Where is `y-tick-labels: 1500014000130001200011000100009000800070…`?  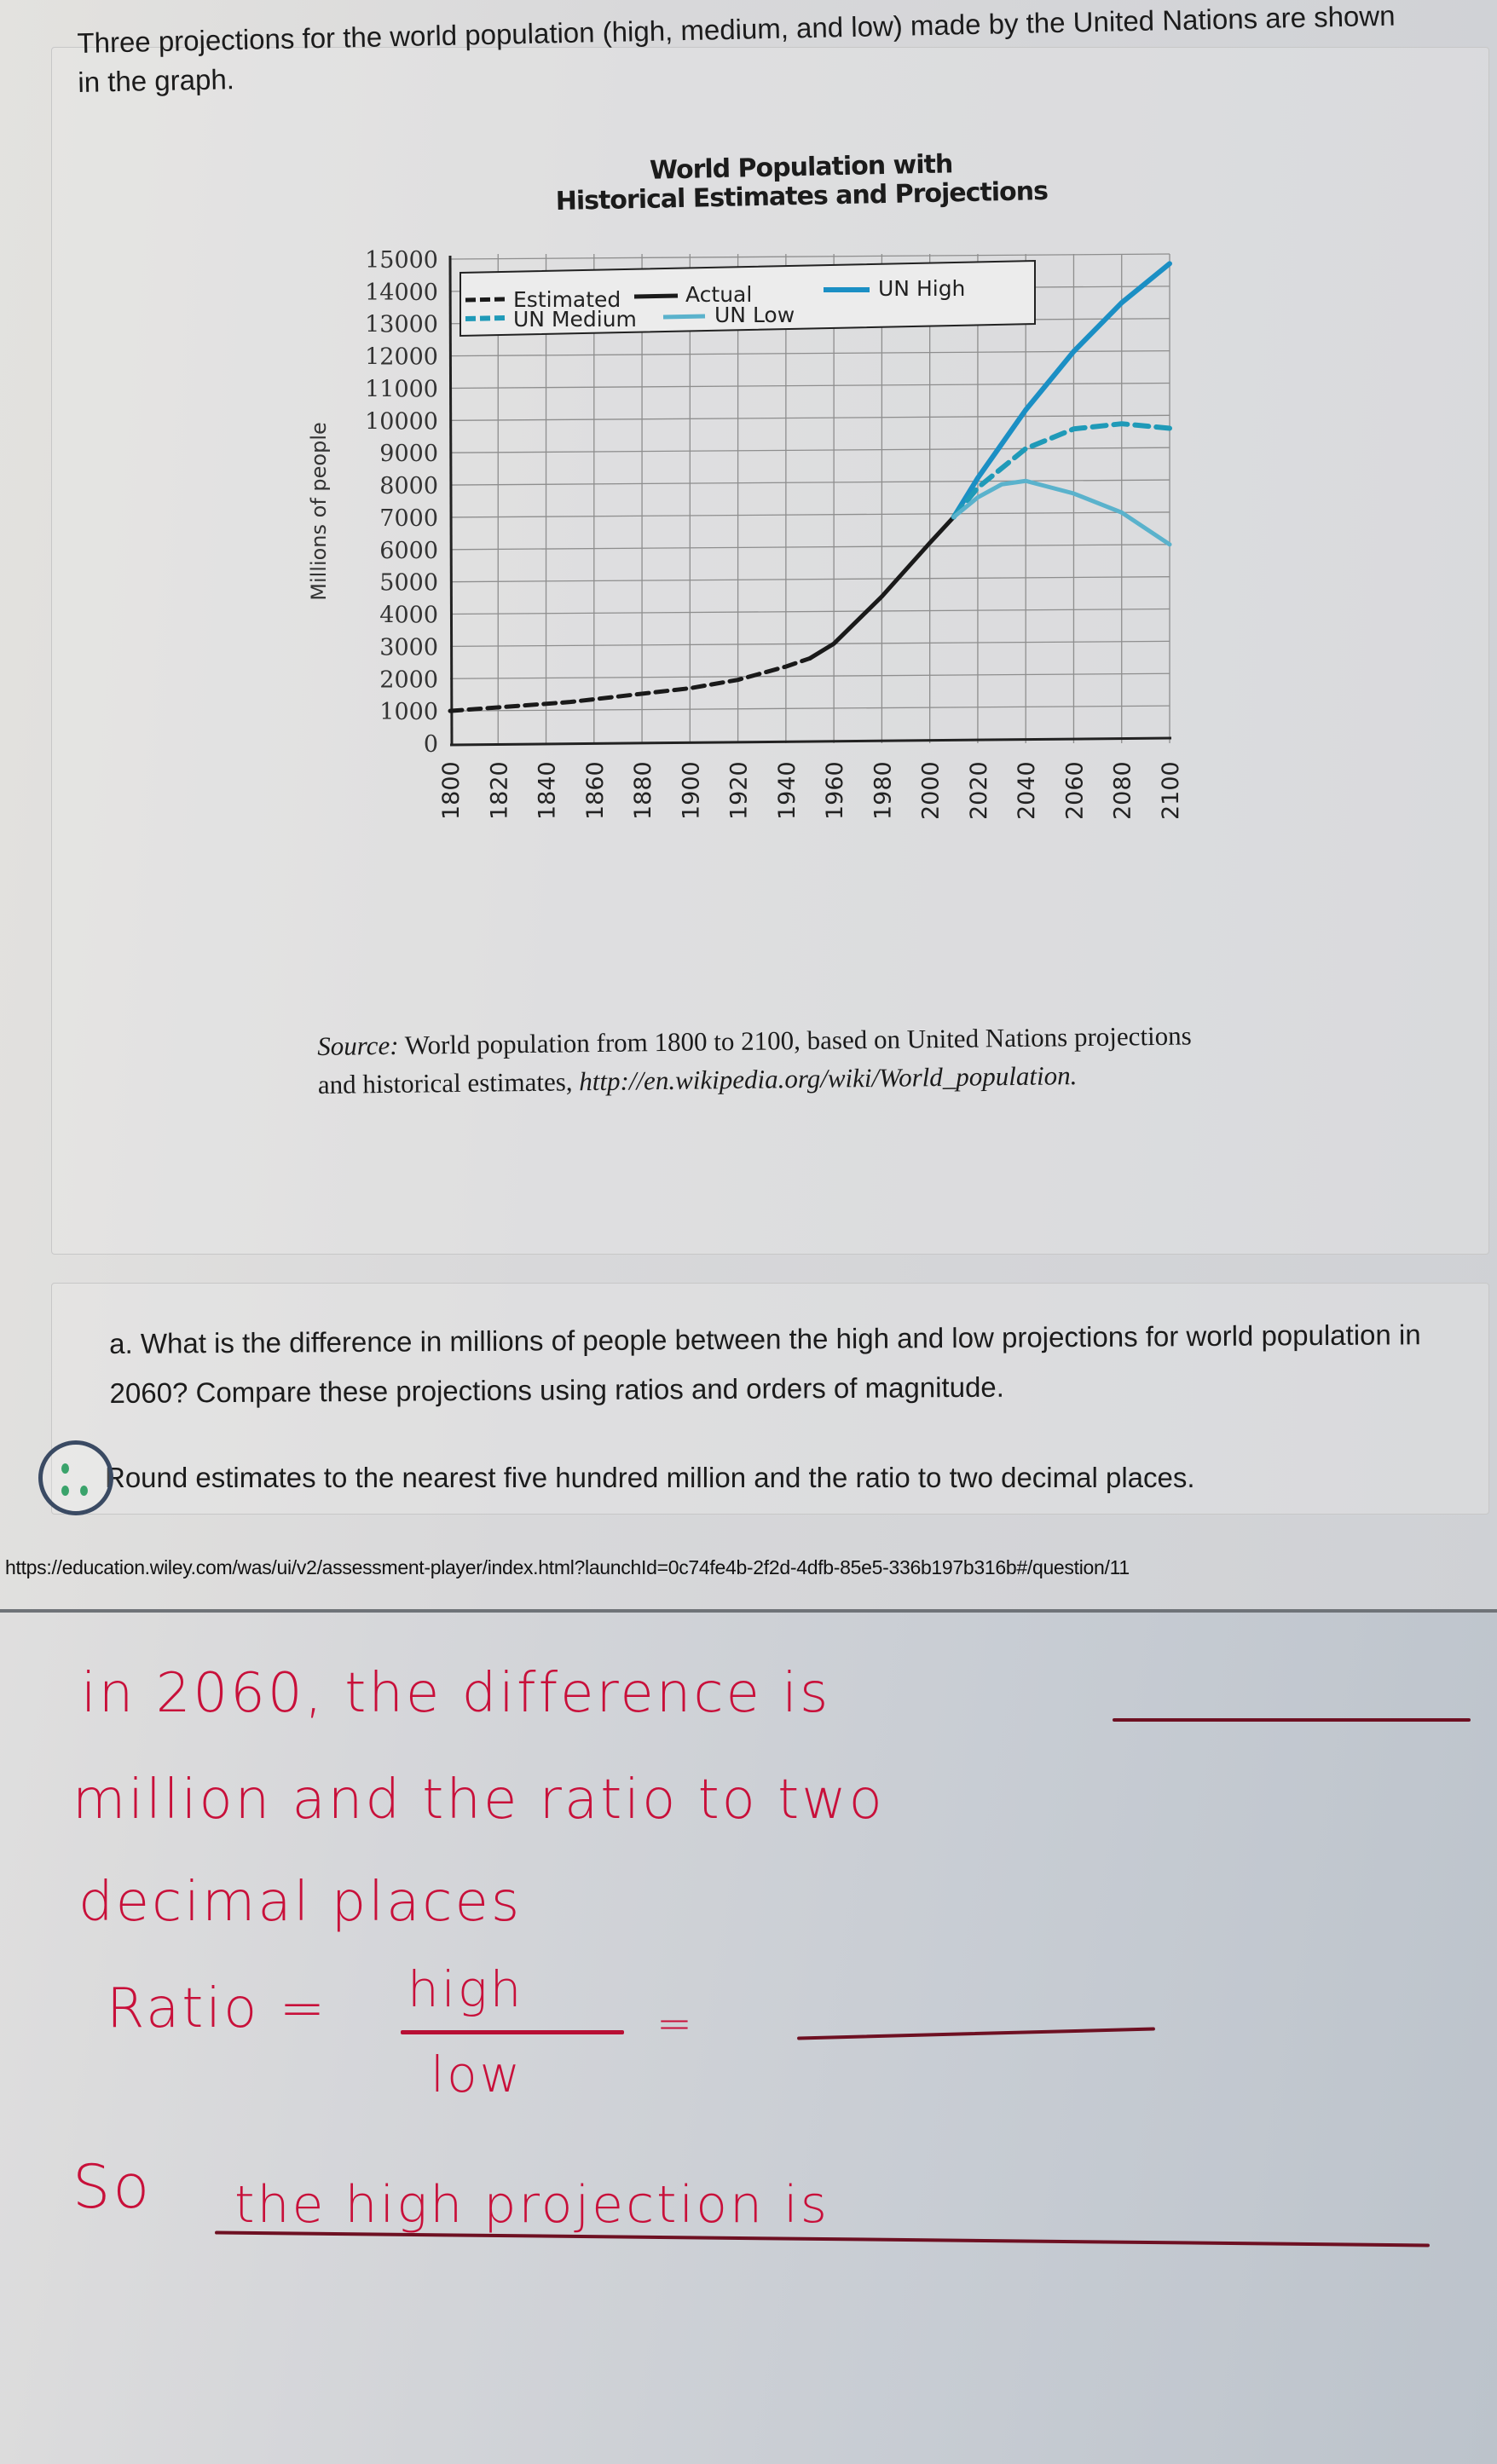
y-tick-labels: 1500014000130001200011000100009000800070… is located at coordinates (401, 502).